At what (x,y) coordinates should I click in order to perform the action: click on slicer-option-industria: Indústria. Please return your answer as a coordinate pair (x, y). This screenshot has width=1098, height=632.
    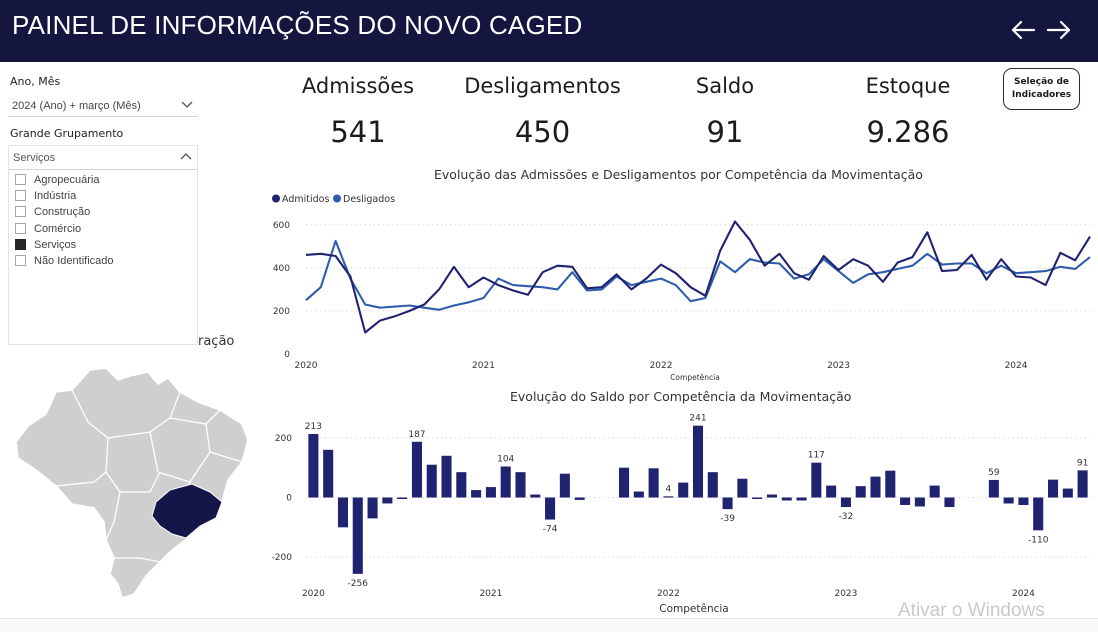
    Looking at the image, I should click on (45, 195).